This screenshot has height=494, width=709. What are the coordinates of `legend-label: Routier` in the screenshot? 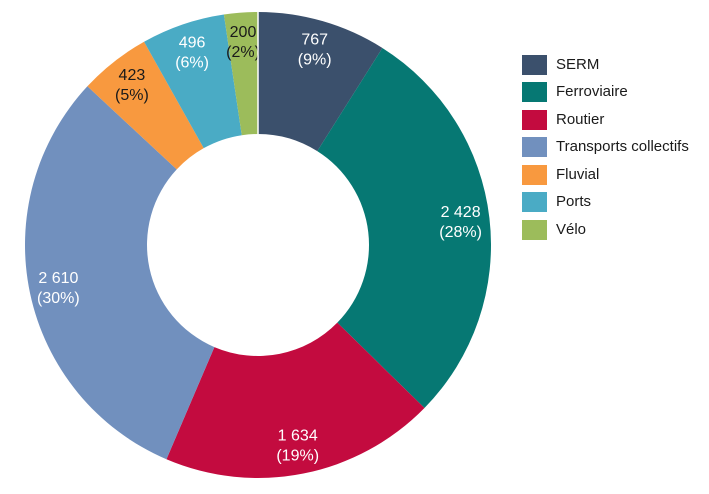 It's located at (580, 119).